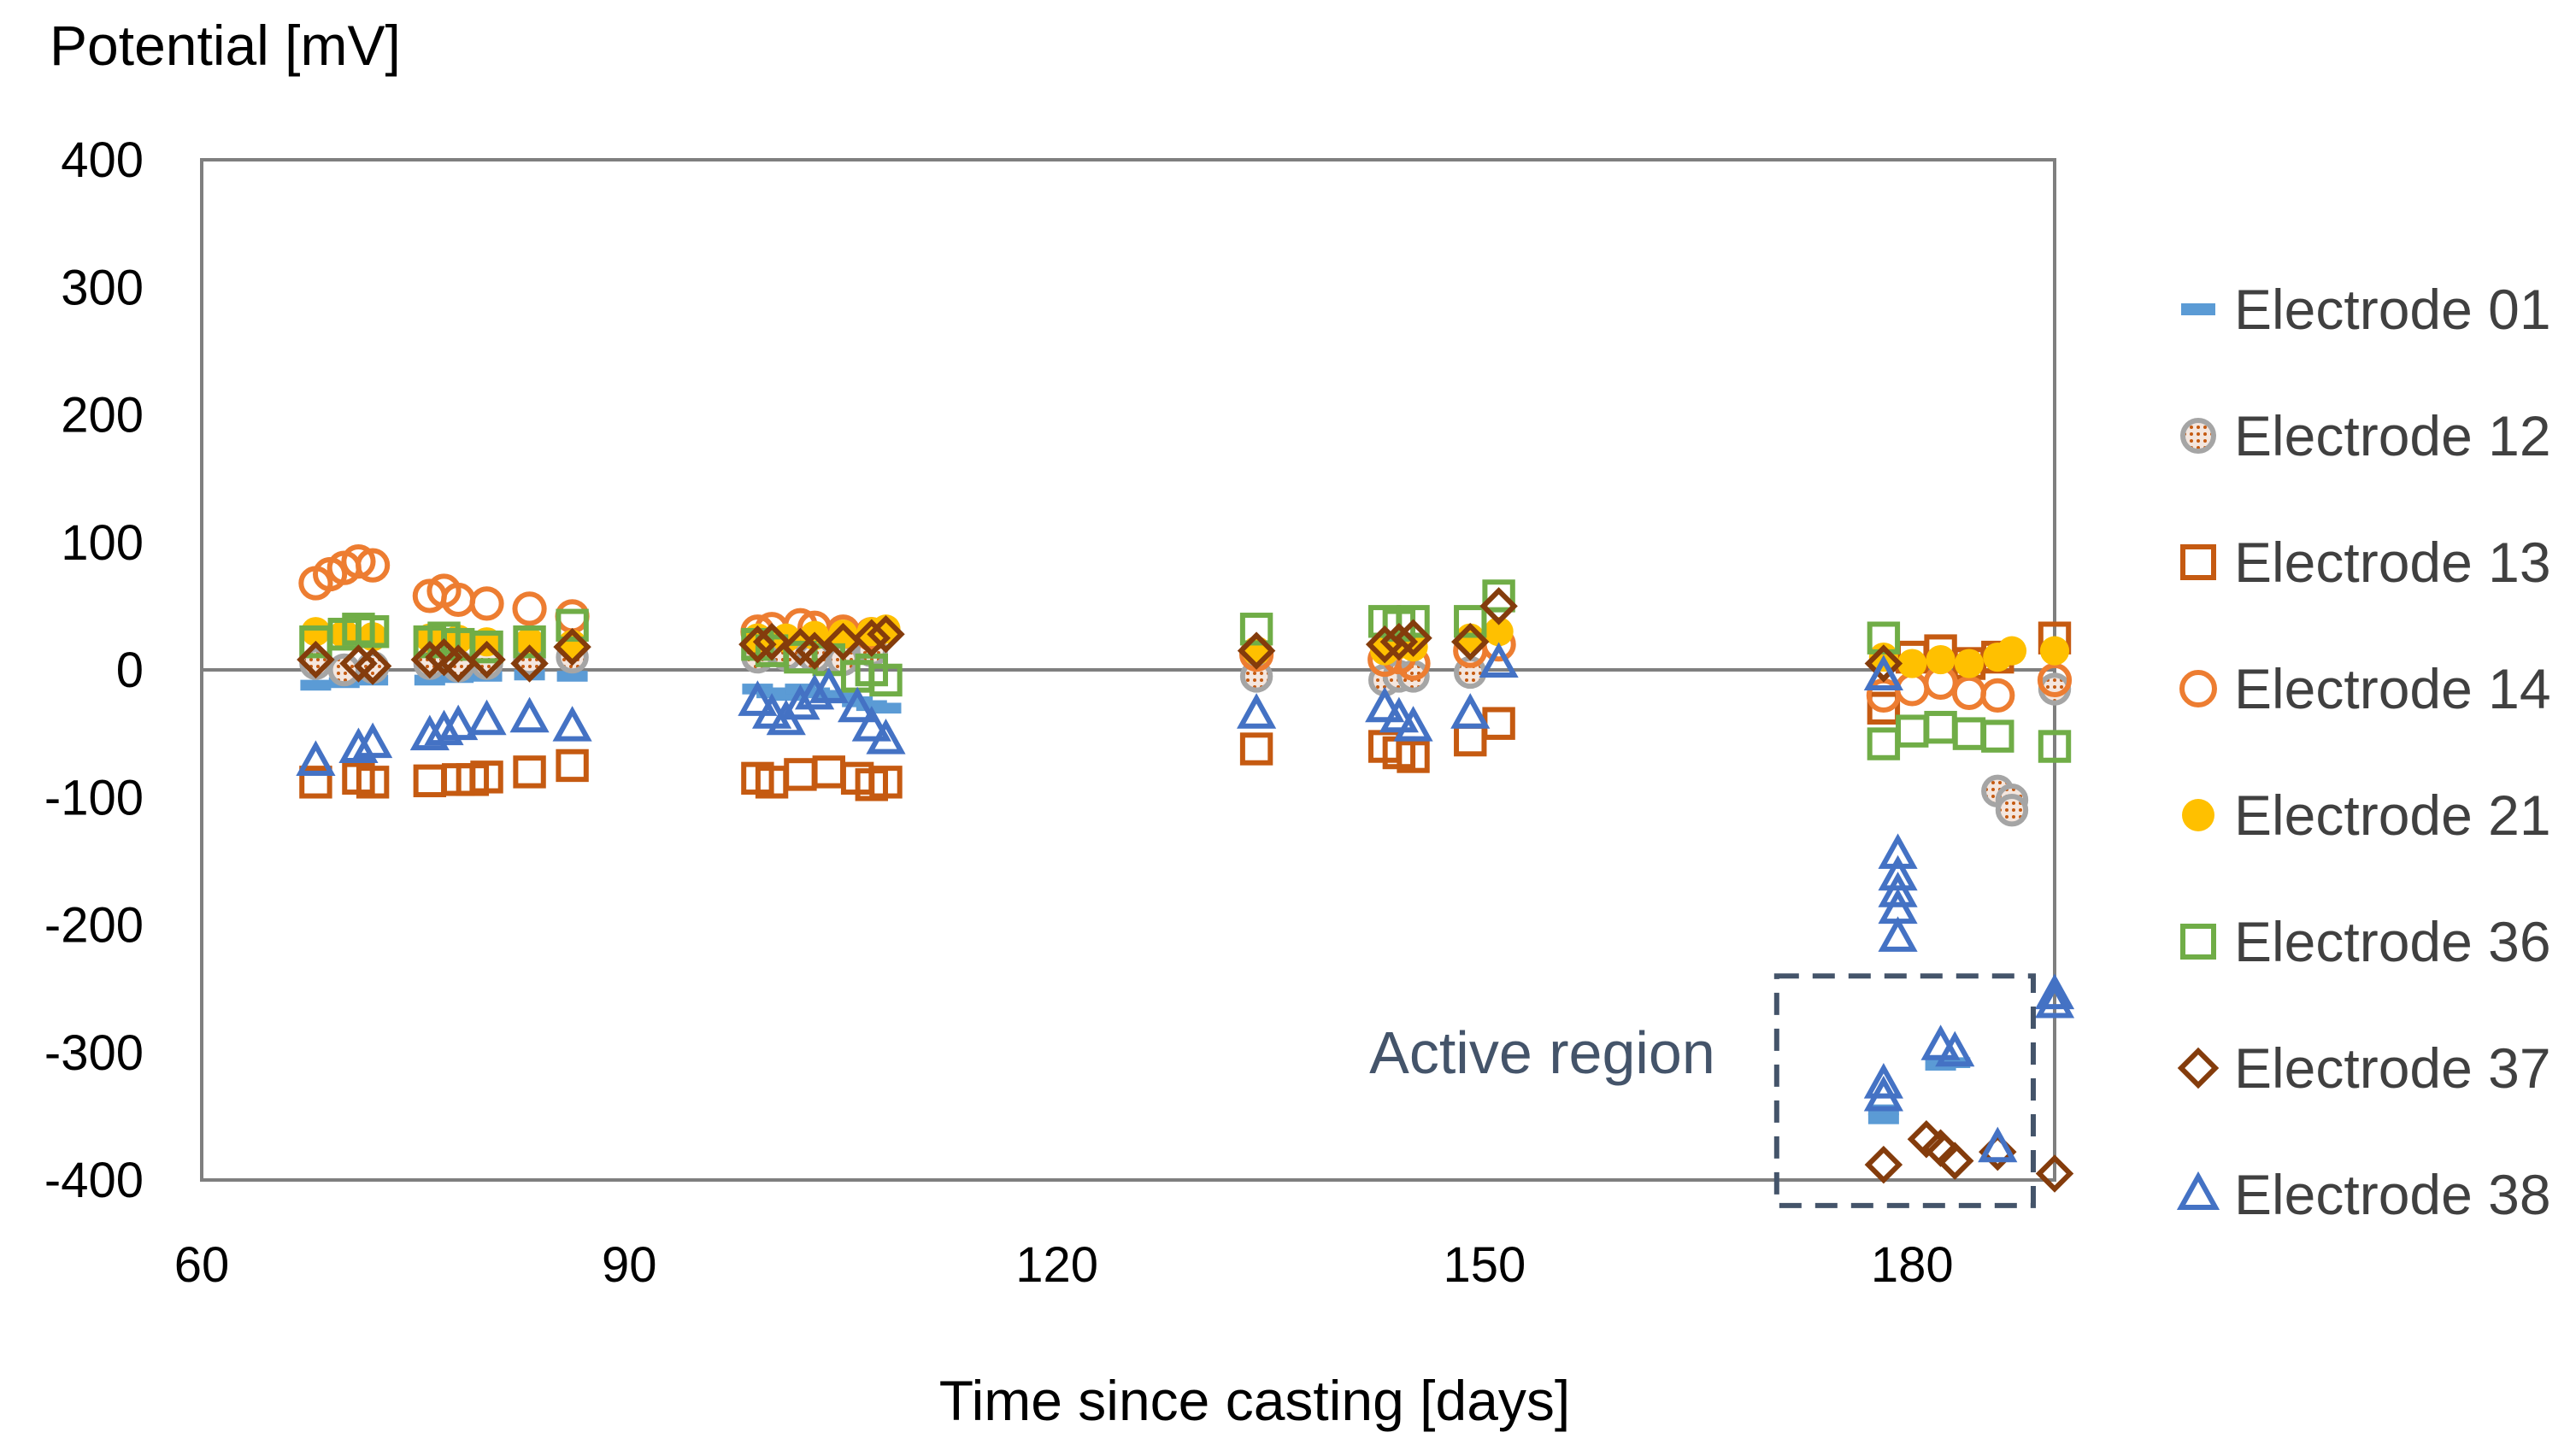 The image size is (2576, 1450). Describe the element at coordinates (2392, 1068) in the screenshot. I see `legend-label: Electrode 37` at that location.